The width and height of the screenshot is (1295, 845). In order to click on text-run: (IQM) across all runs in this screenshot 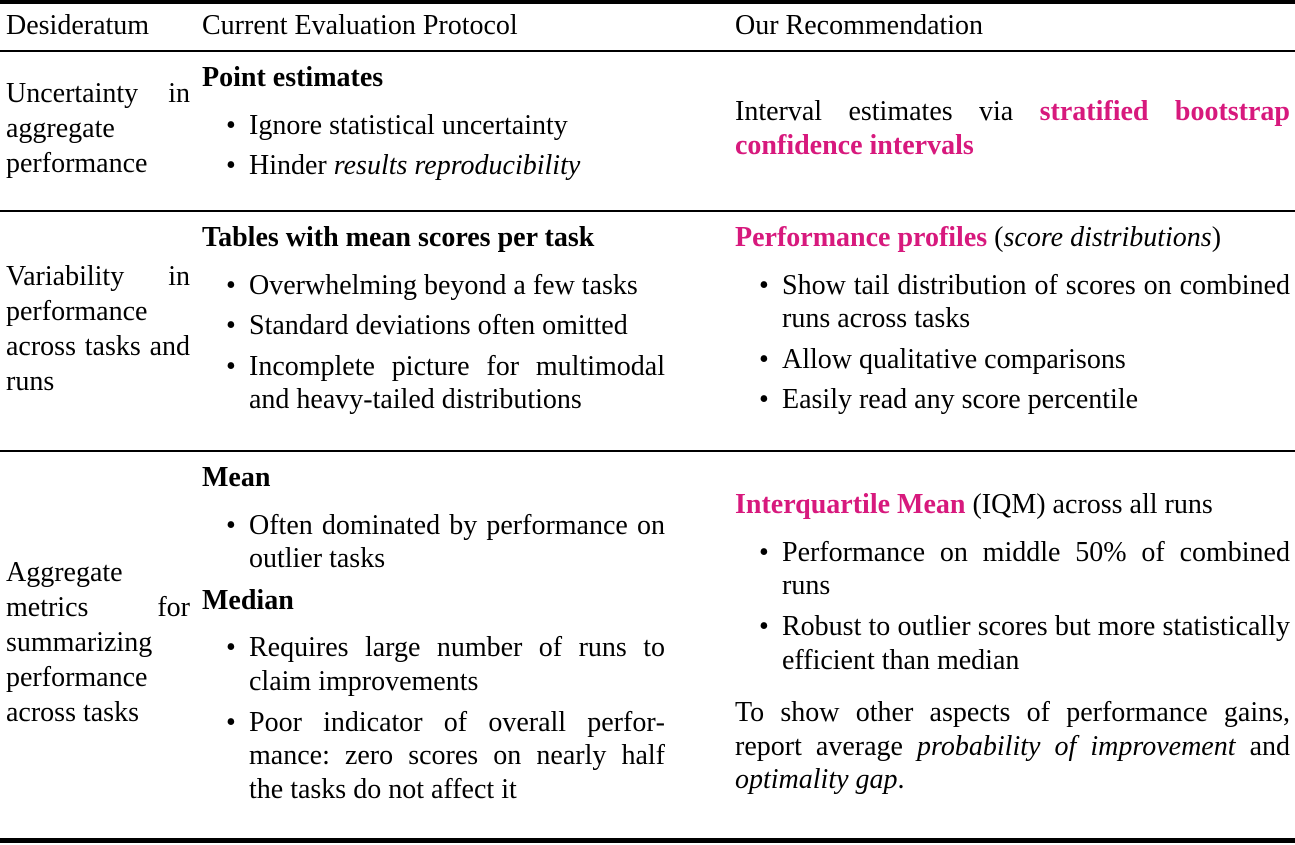, I will do `click(1089, 505)`.